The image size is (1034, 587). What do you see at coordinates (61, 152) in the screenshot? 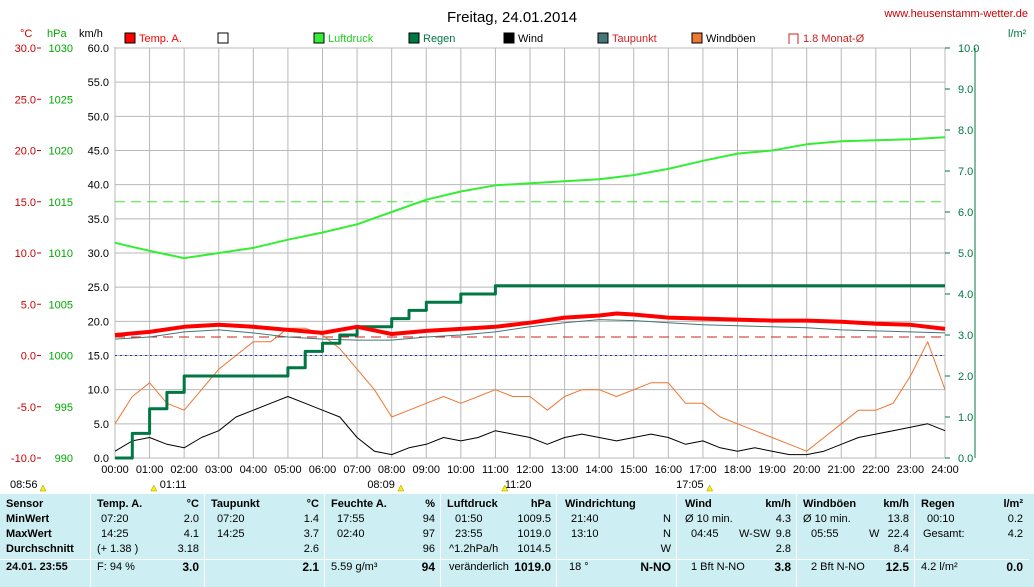
I see `hpa-tick-label: 1020` at bounding box center [61, 152].